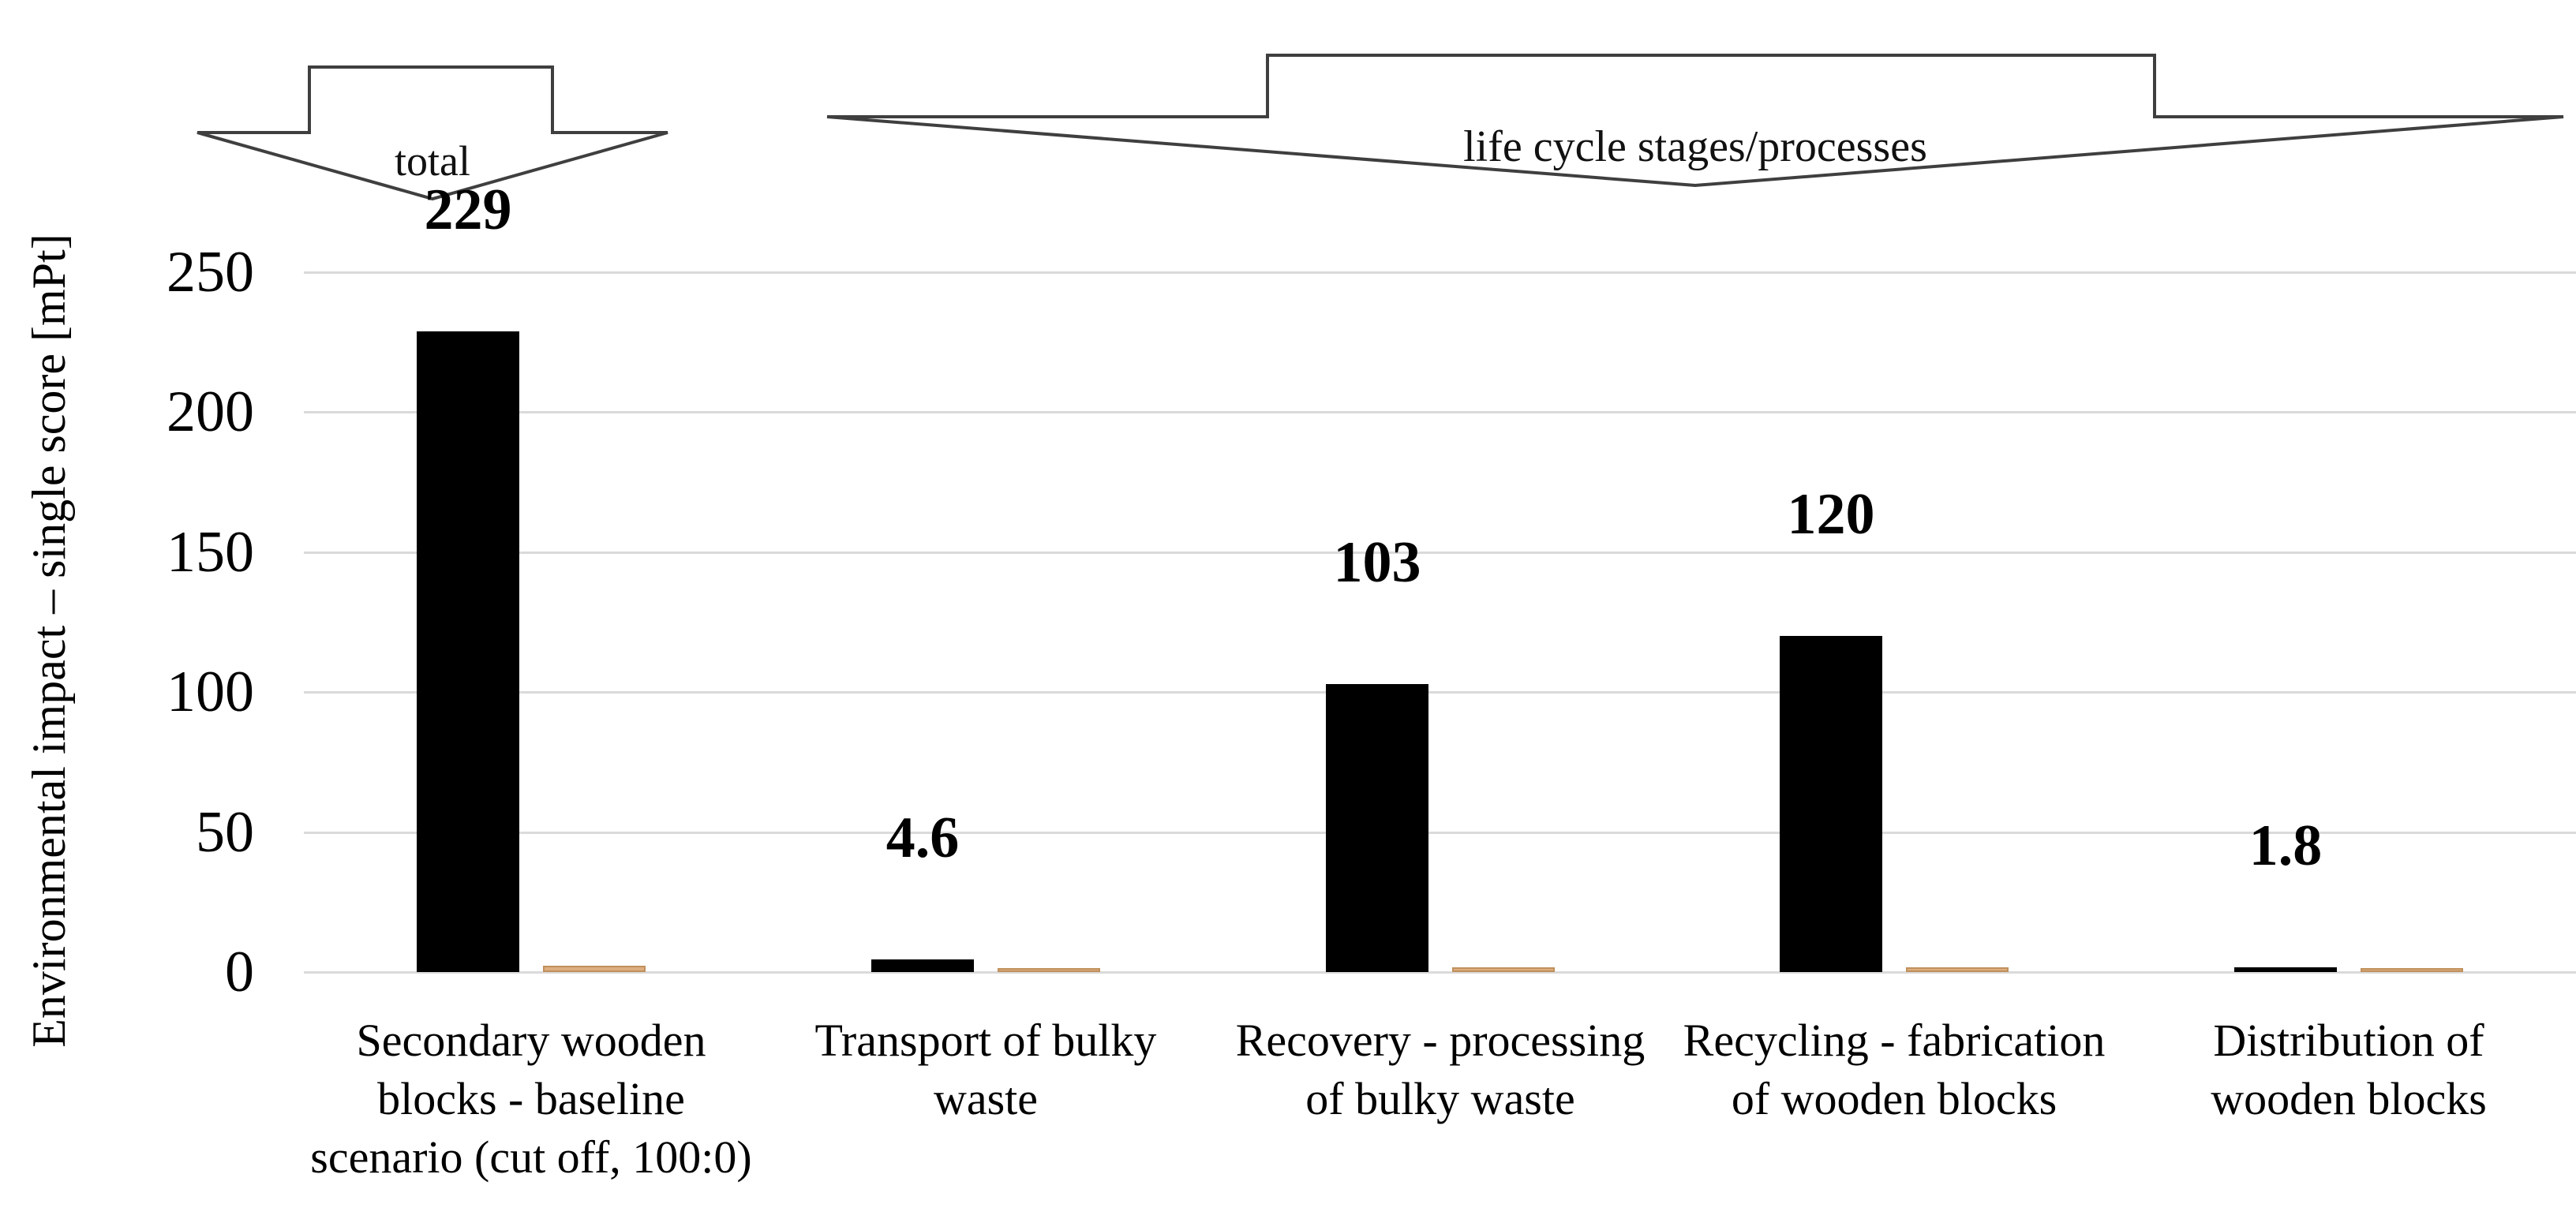 The width and height of the screenshot is (2576, 1219). I want to click on x-category-label: Recovery - processing of bulky waste, so click(1440, 1069).